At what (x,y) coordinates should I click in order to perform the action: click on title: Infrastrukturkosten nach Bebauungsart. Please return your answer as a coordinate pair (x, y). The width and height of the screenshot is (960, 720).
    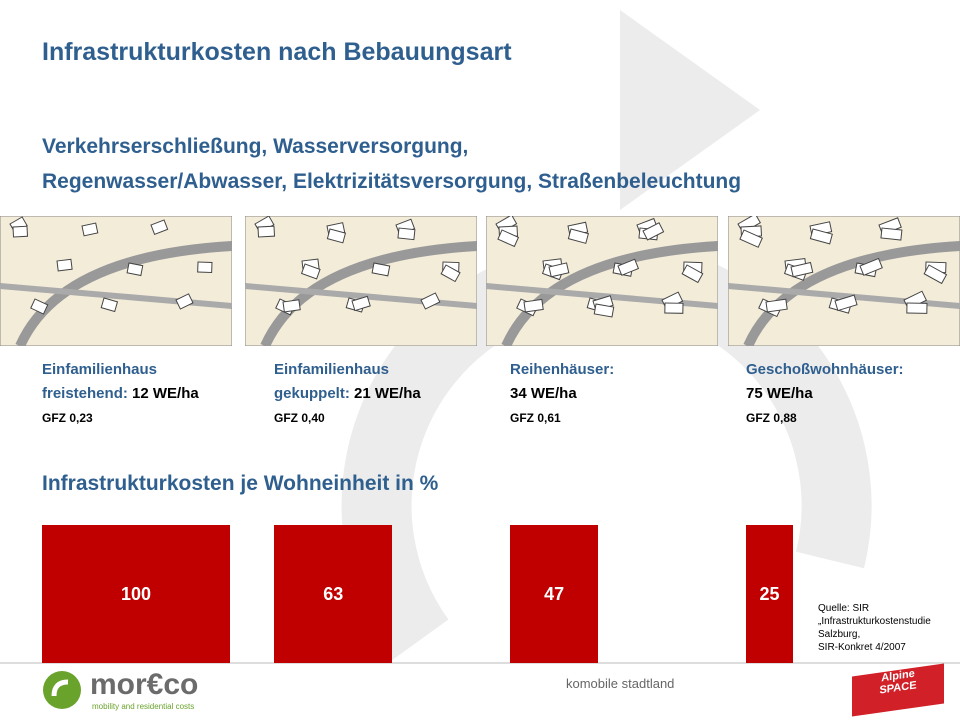
    Looking at the image, I should click on (277, 52).